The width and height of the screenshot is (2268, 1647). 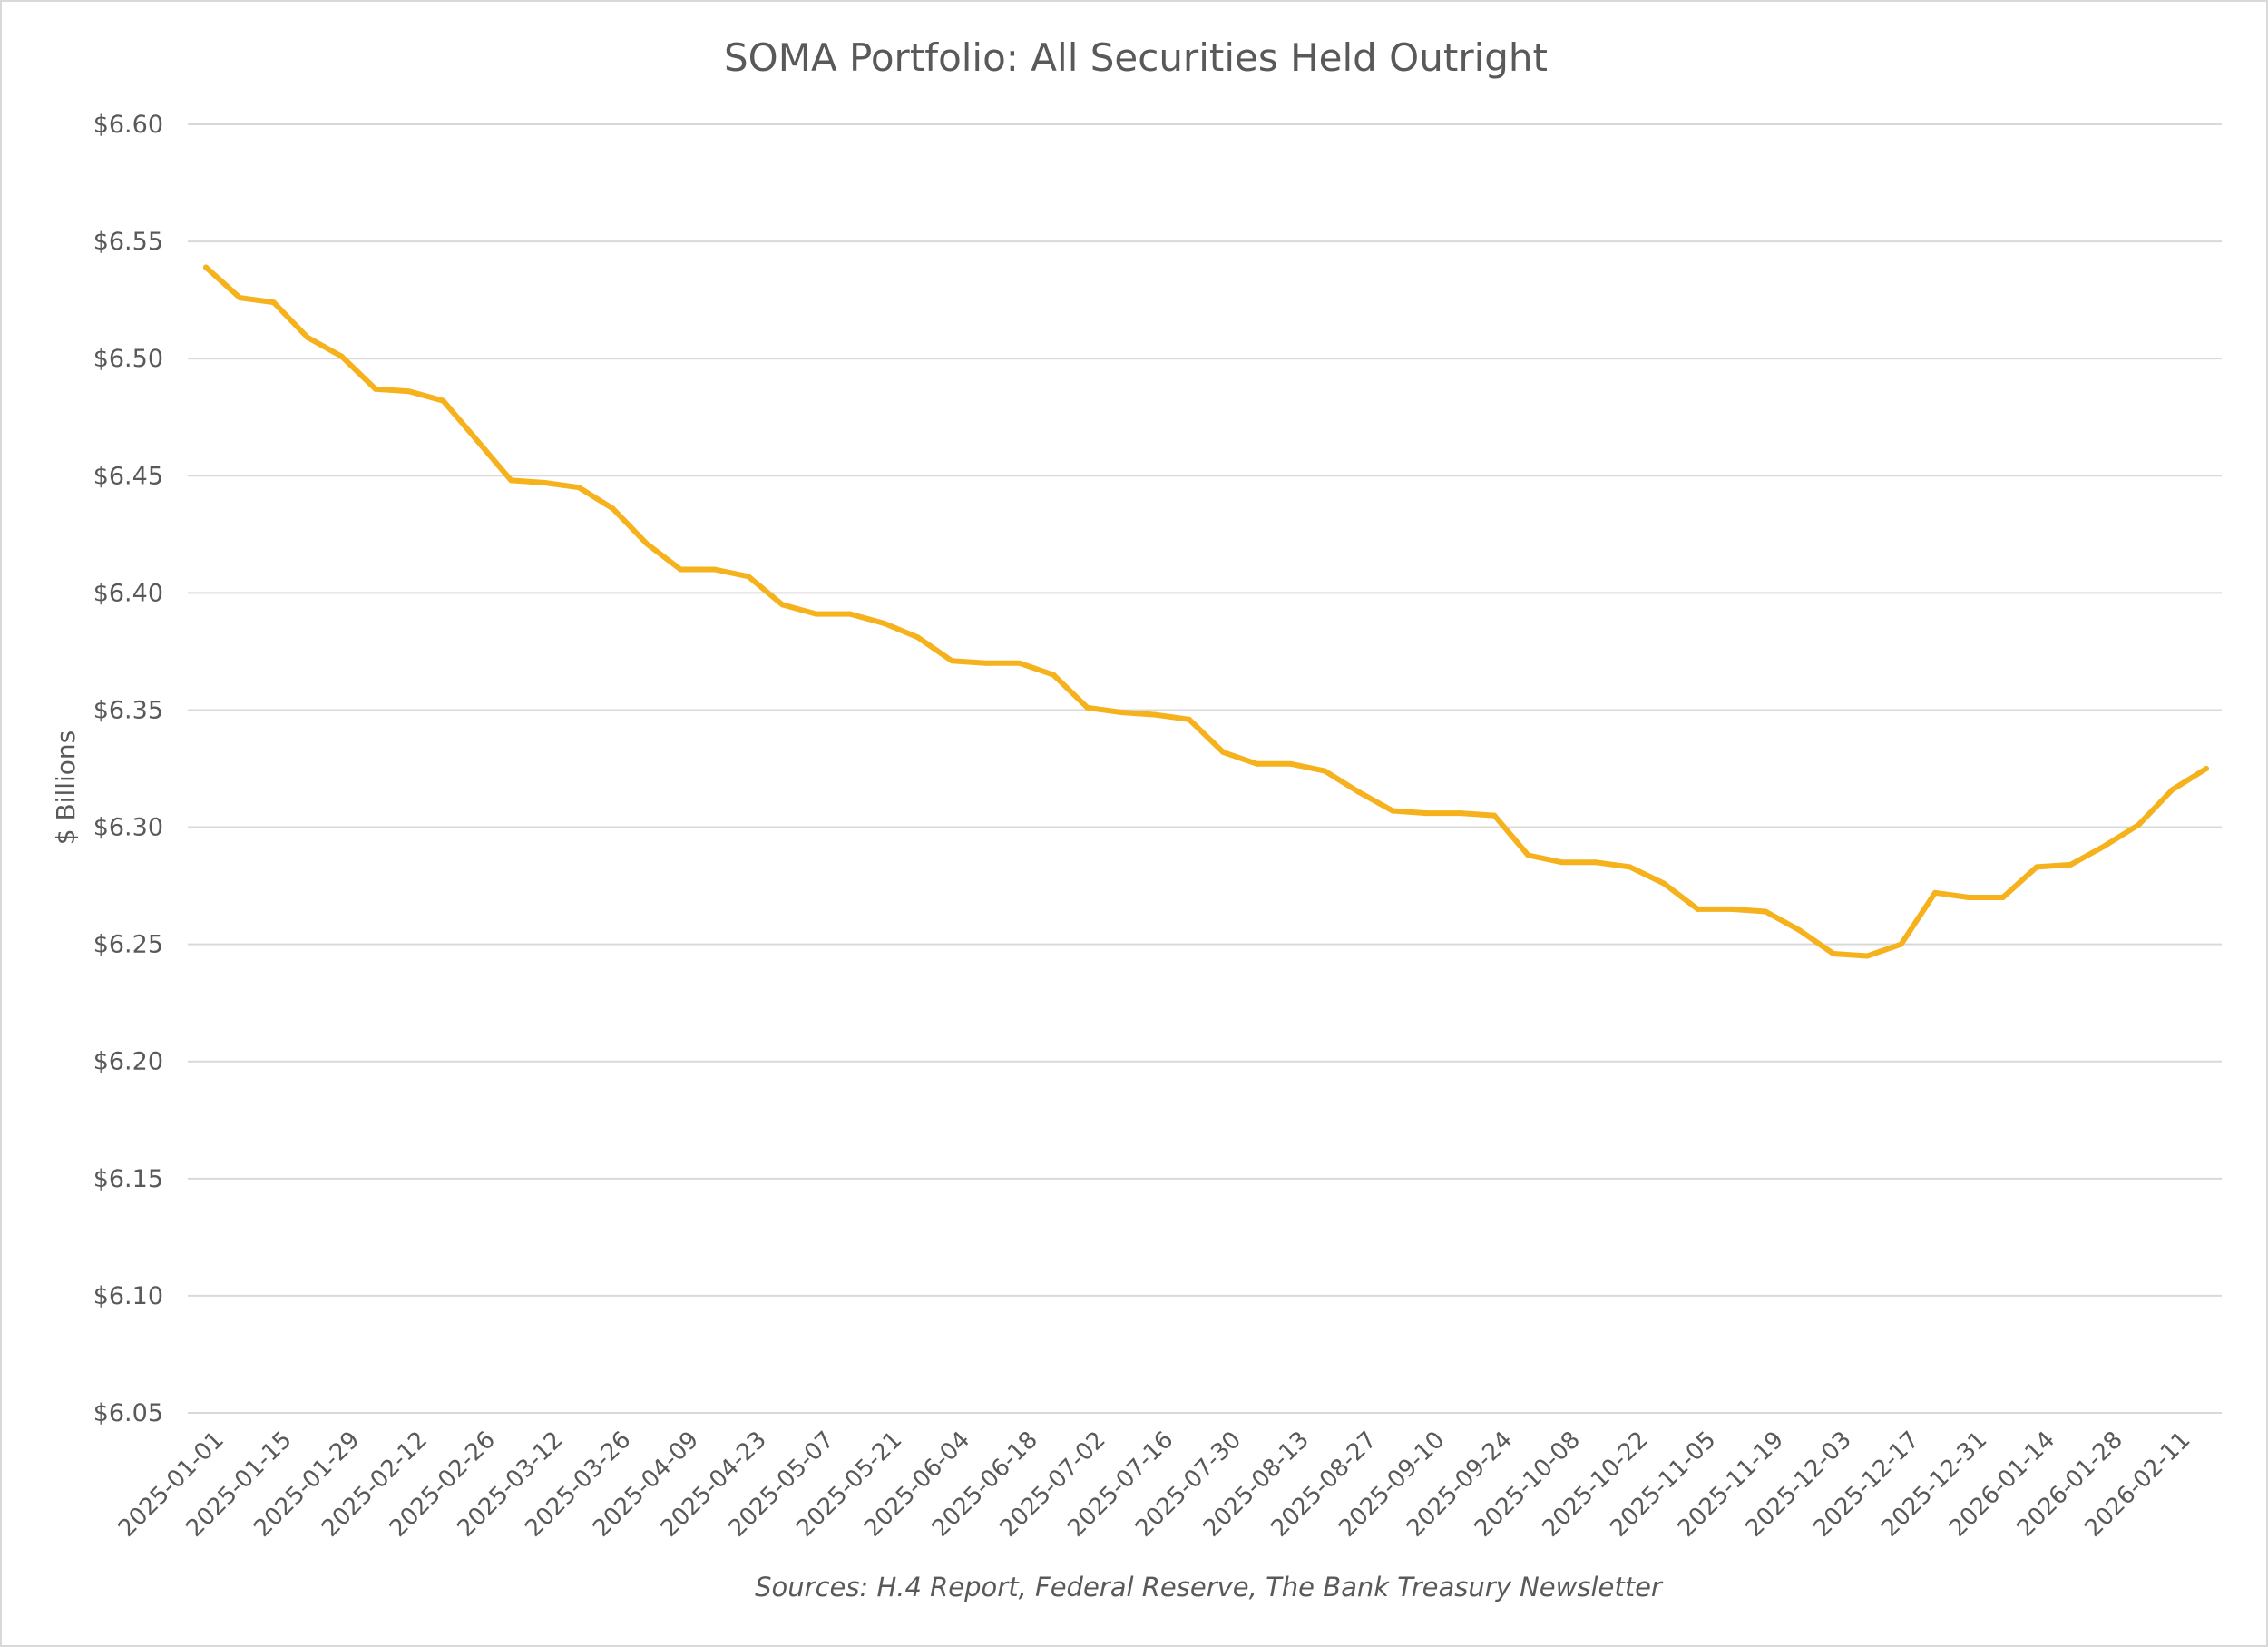 I want to click on y-tick-label: $6.35, so click(x=128, y=710).